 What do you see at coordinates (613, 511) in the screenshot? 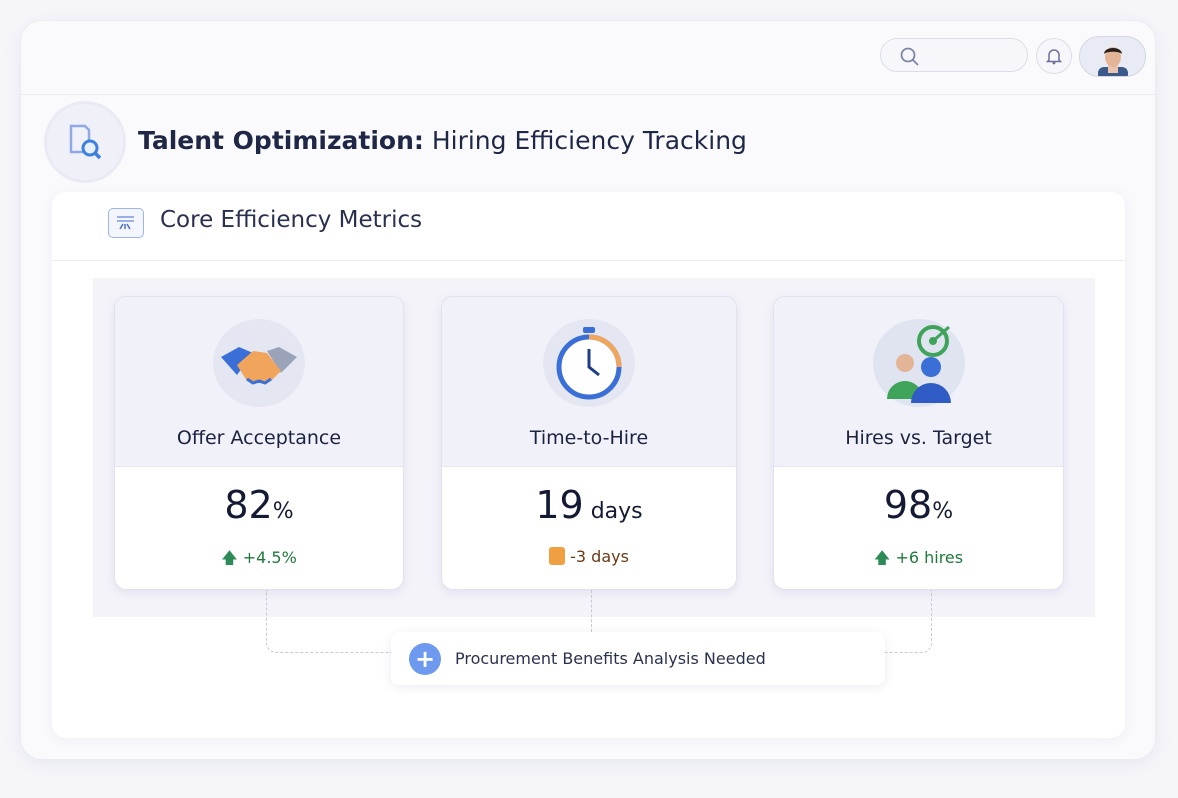
I see `value-unit: days` at bounding box center [613, 511].